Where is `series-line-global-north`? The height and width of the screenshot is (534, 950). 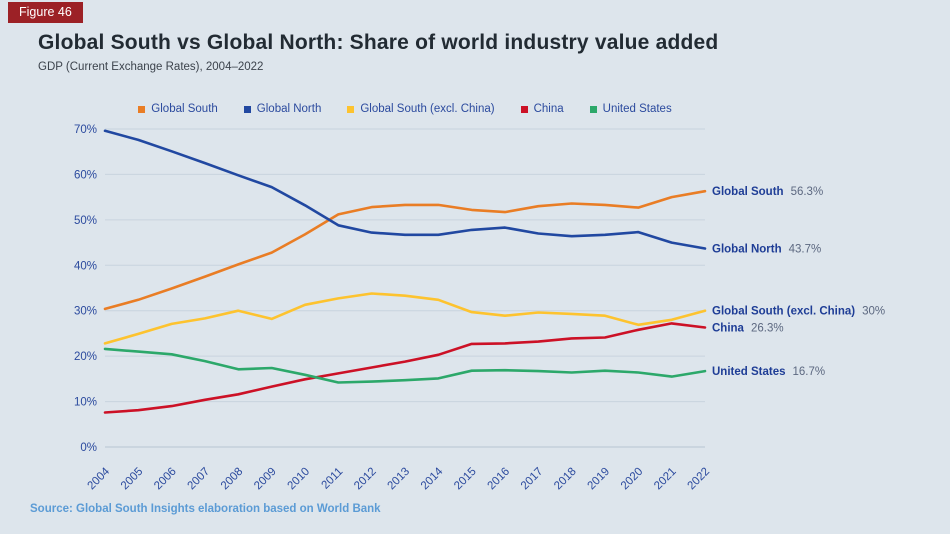
series-line-global-north is located at coordinates (405, 189).